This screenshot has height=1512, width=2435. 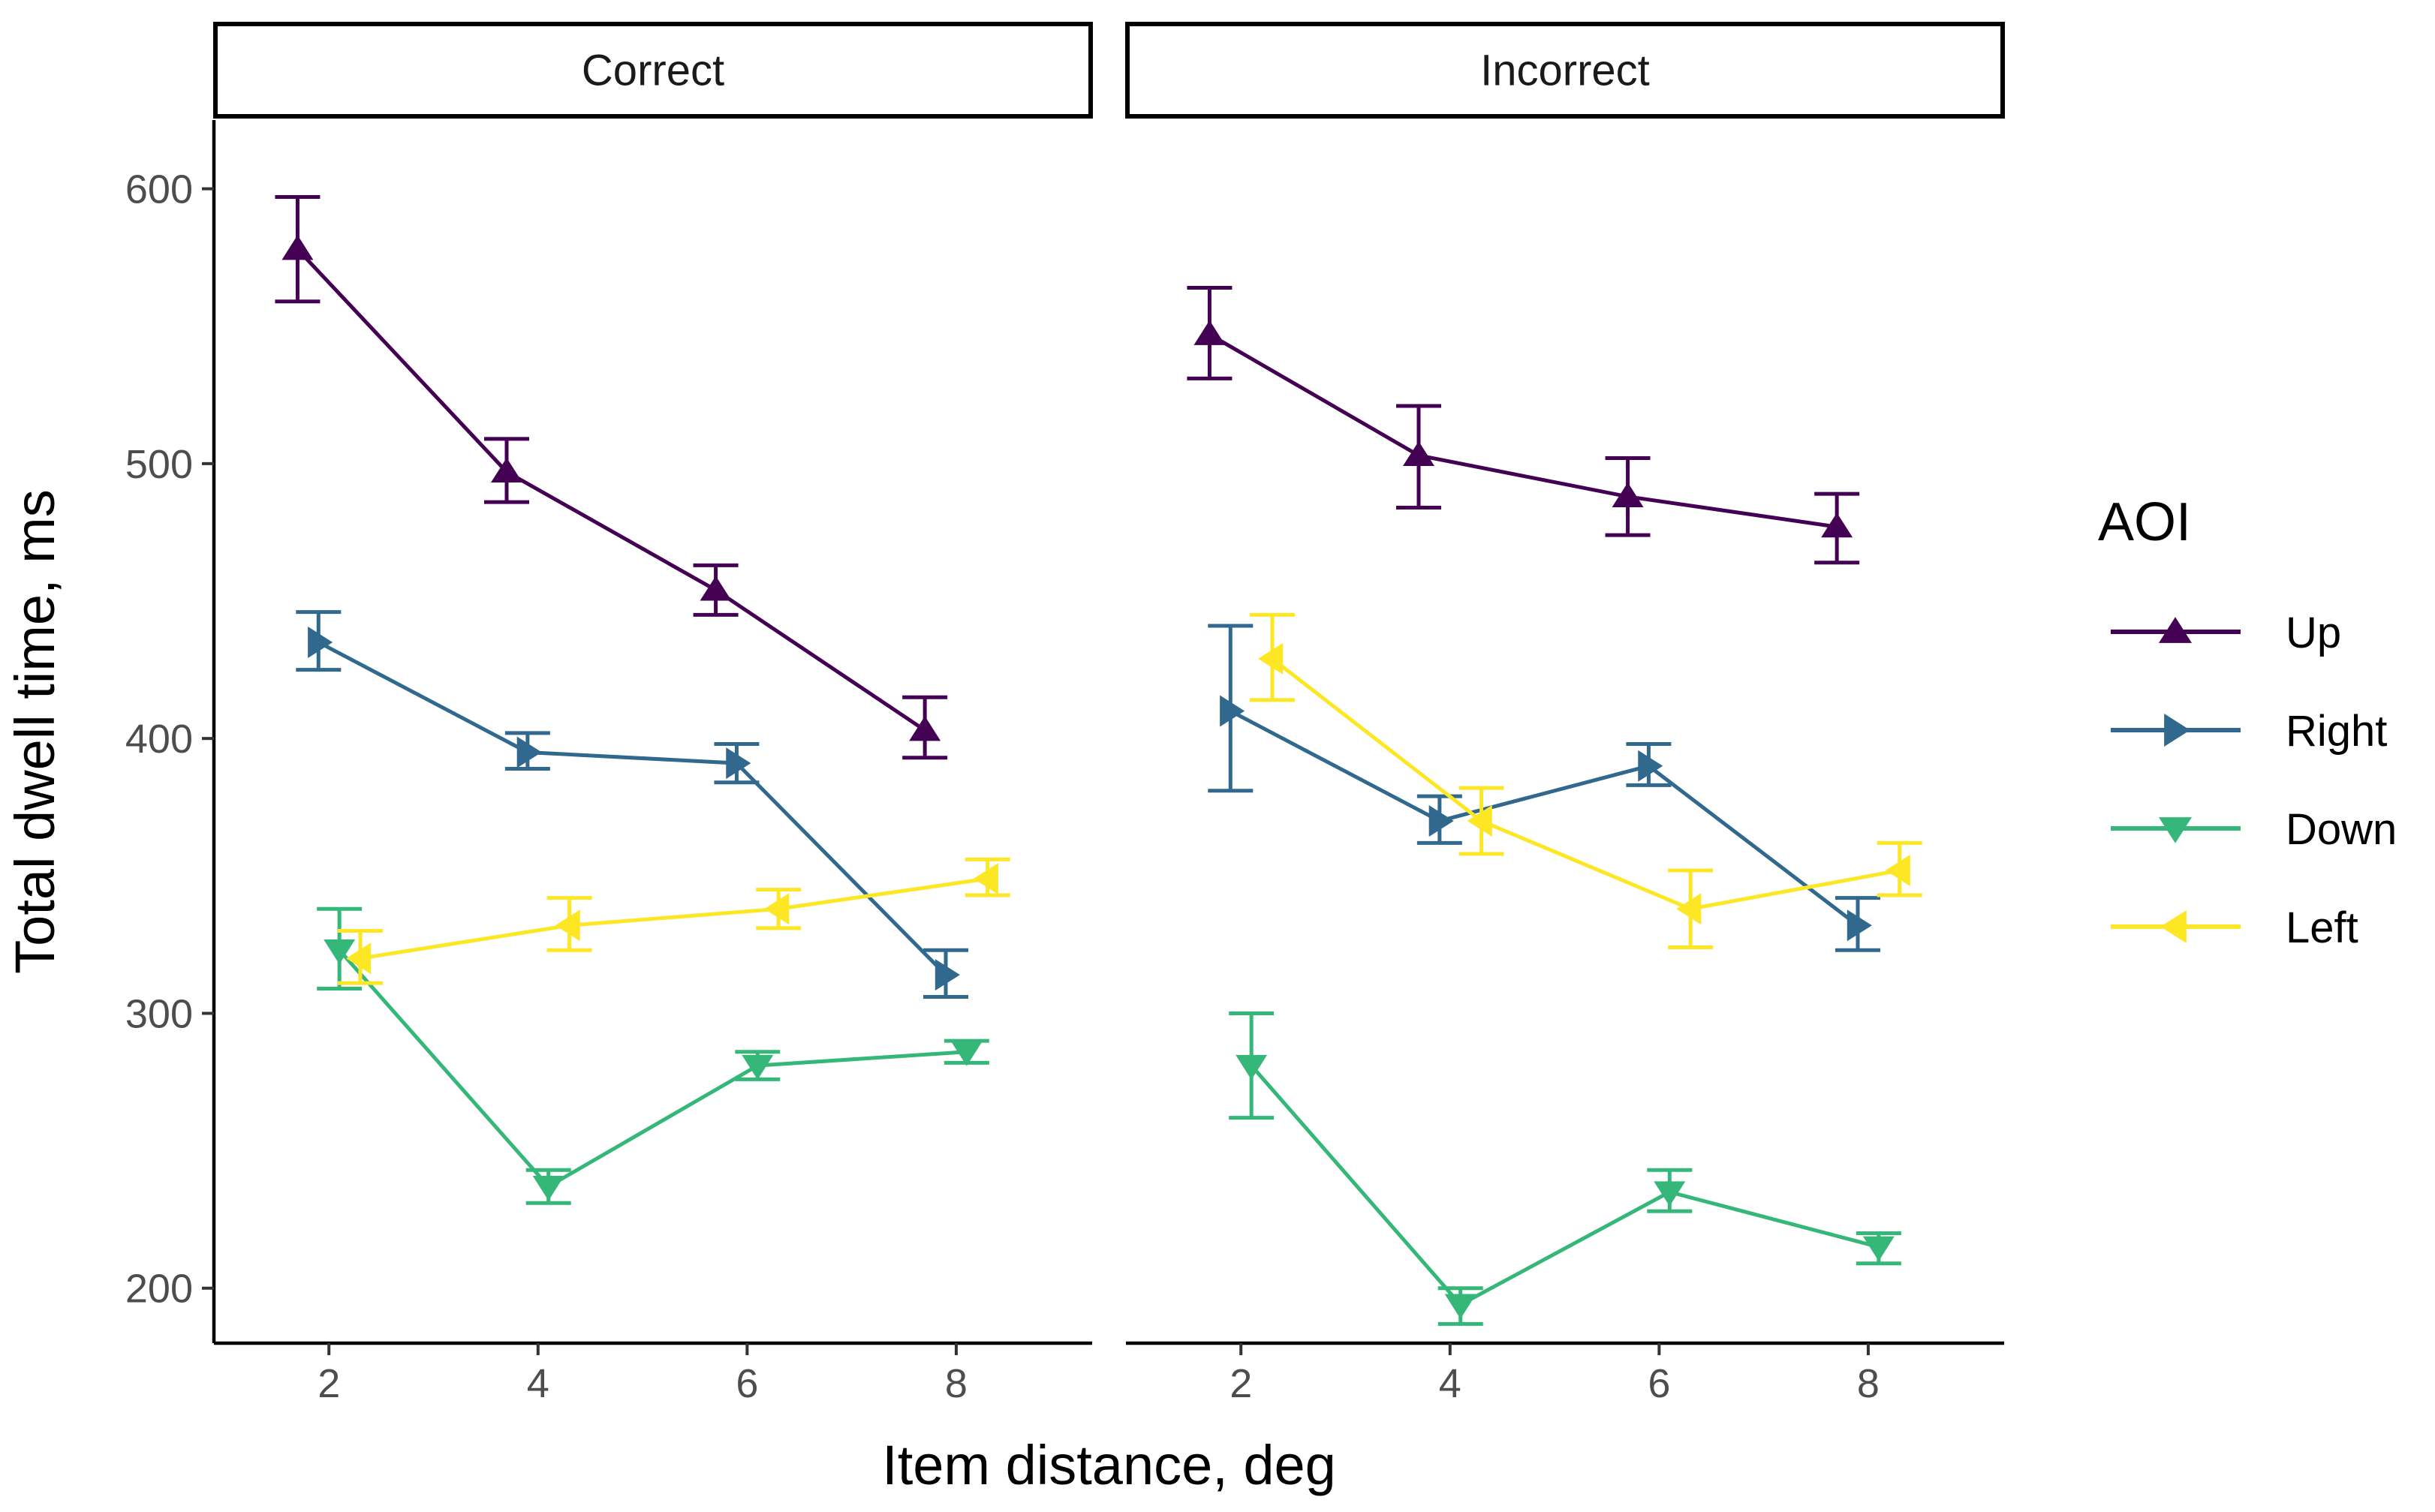 I want to click on facet-strip-label: Incorrect, so click(x=1565, y=71).